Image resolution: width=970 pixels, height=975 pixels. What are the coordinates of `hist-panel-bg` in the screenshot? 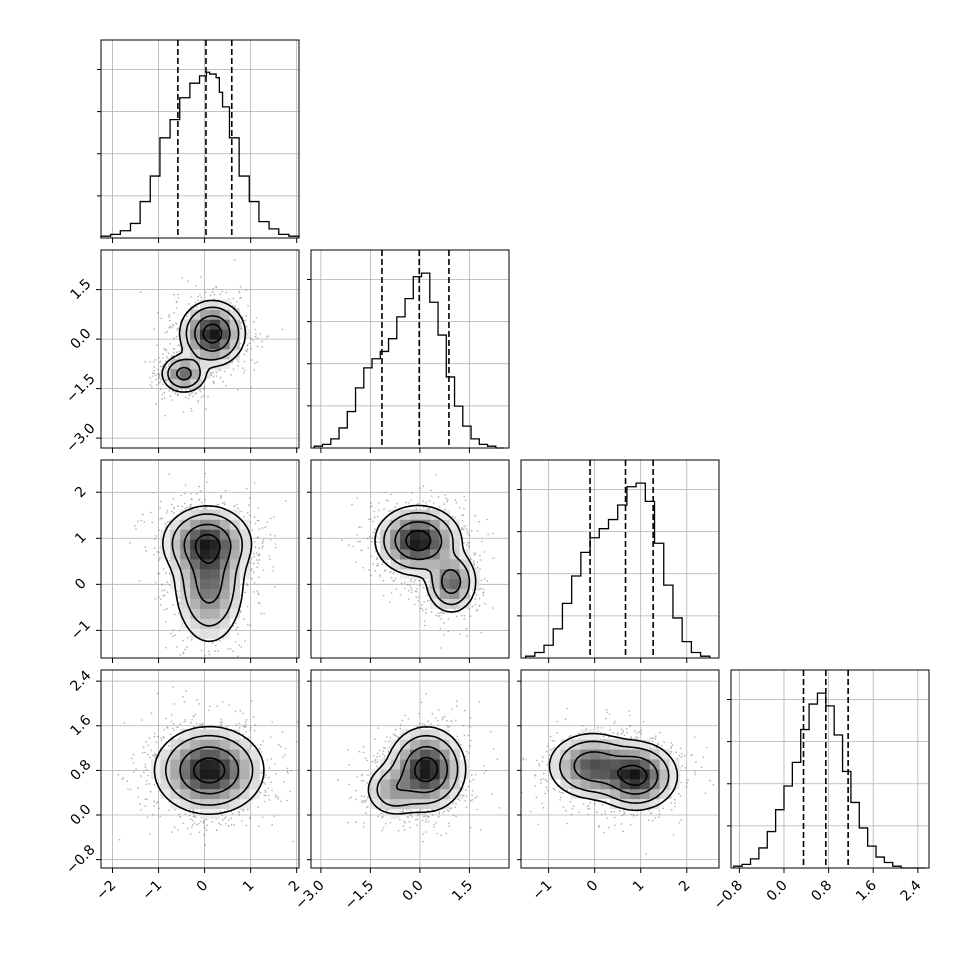 It's located at (410, 349).